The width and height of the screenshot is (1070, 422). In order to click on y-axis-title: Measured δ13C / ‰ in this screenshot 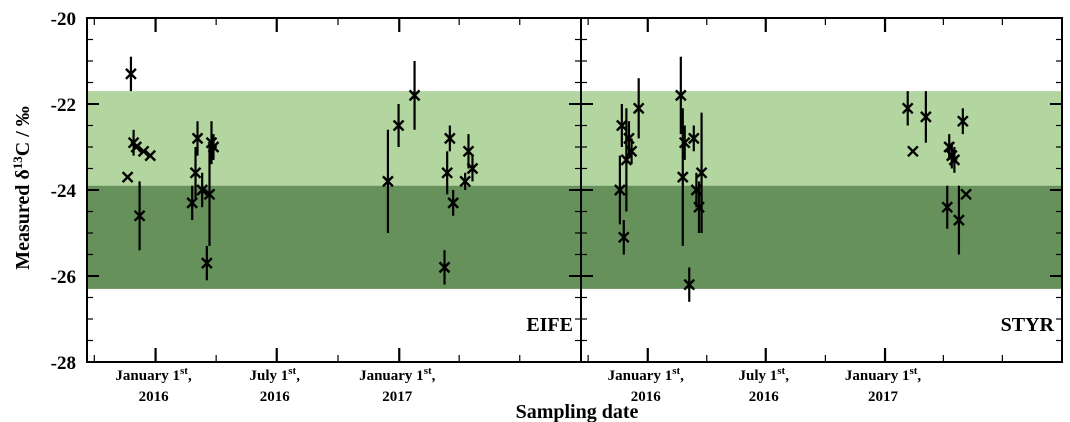, I will do `click(22, 188)`.